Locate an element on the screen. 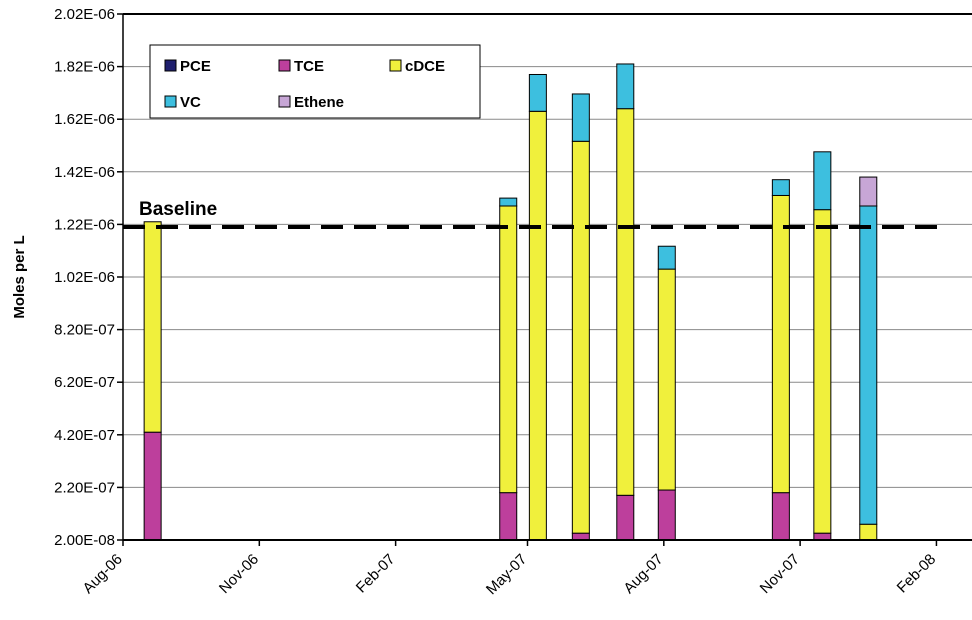 This screenshot has height=620, width=972. y-tick-label: 1.02E-06 is located at coordinates (84, 277).